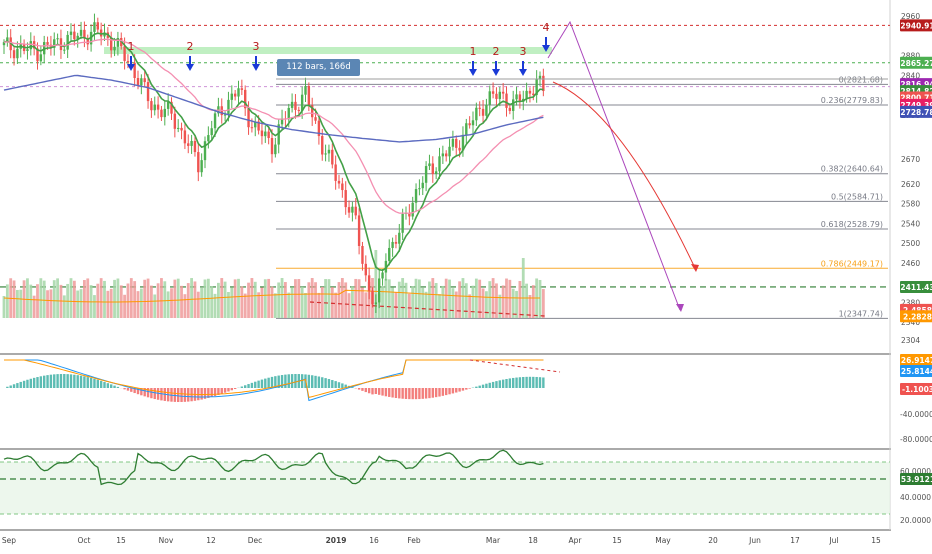 The width and height of the screenshot is (932, 554). I want to click on macd-divergence-line, so click(515, 366).